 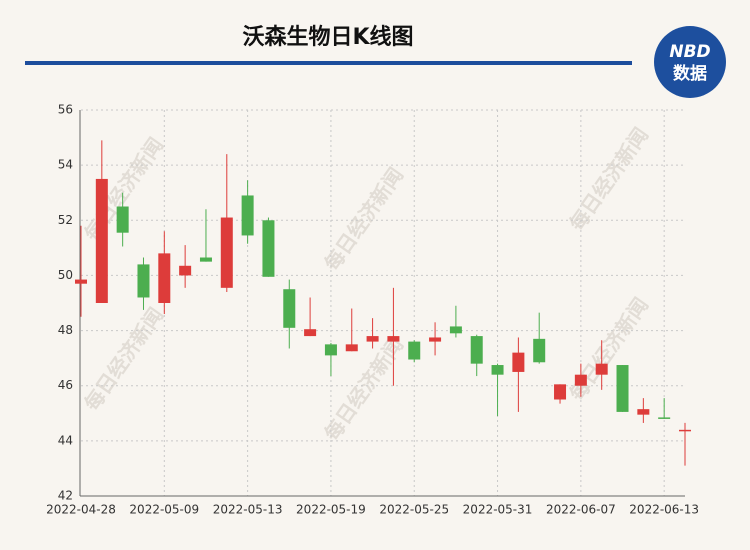 What do you see at coordinates (65, 220) in the screenshot?
I see `y-tick-label: 52` at bounding box center [65, 220].